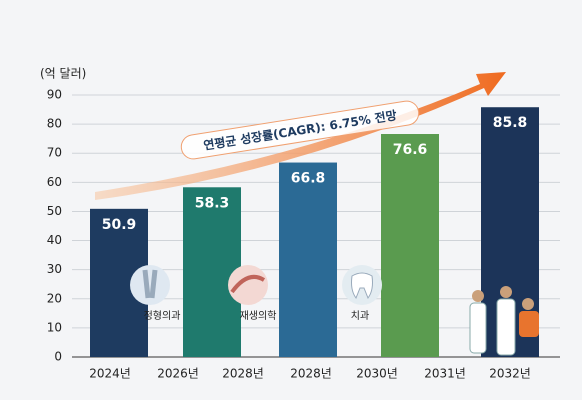 Image resolution: width=582 pixels, height=400 pixels. I want to click on y-axis-label: (억 달러), so click(63, 74).